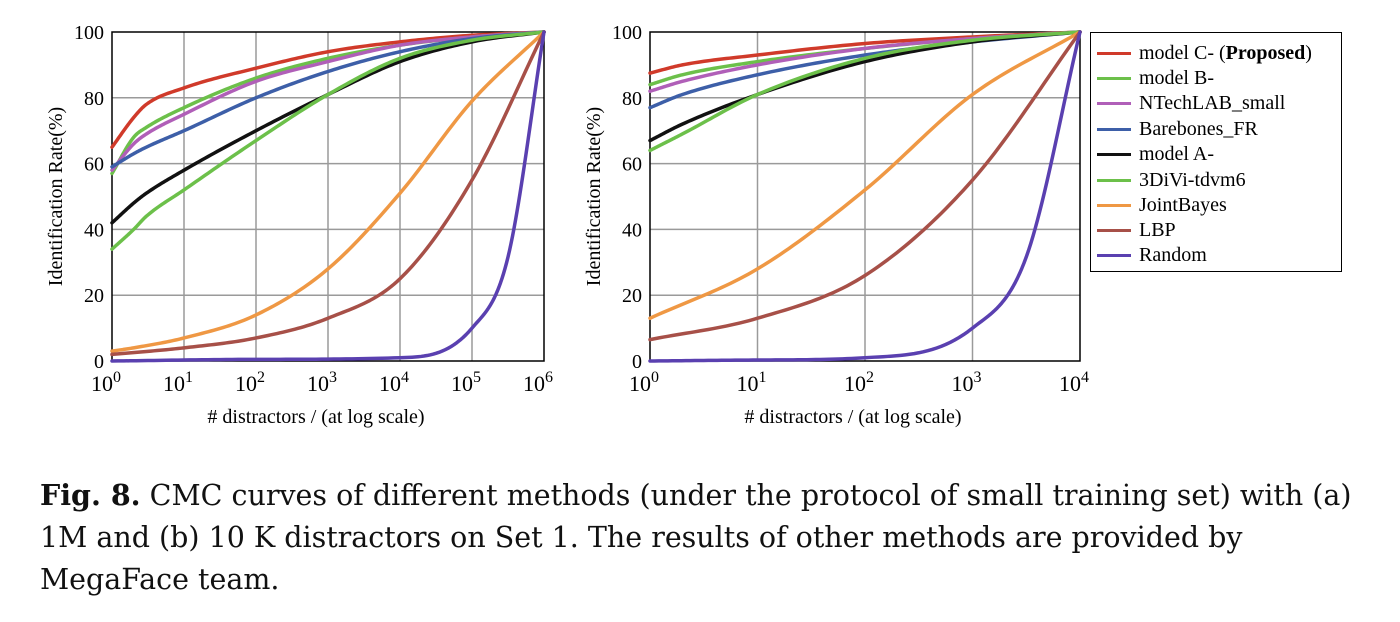 The width and height of the screenshot is (1400, 622). I want to click on legend-item-barebones: Barebones_FR, so click(1177, 129).